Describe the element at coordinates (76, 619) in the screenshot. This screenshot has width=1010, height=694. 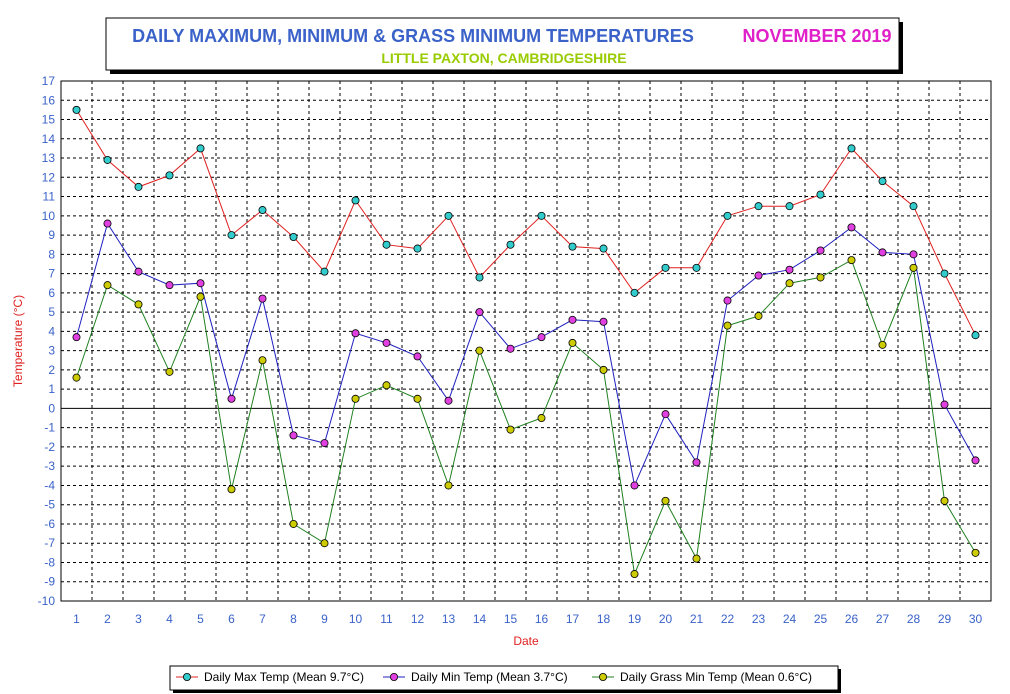
I see `x-tick-label: 1` at that location.